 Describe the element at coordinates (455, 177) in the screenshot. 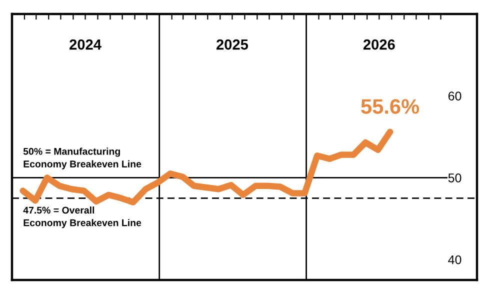

I see `y-tick-label: 50` at that location.